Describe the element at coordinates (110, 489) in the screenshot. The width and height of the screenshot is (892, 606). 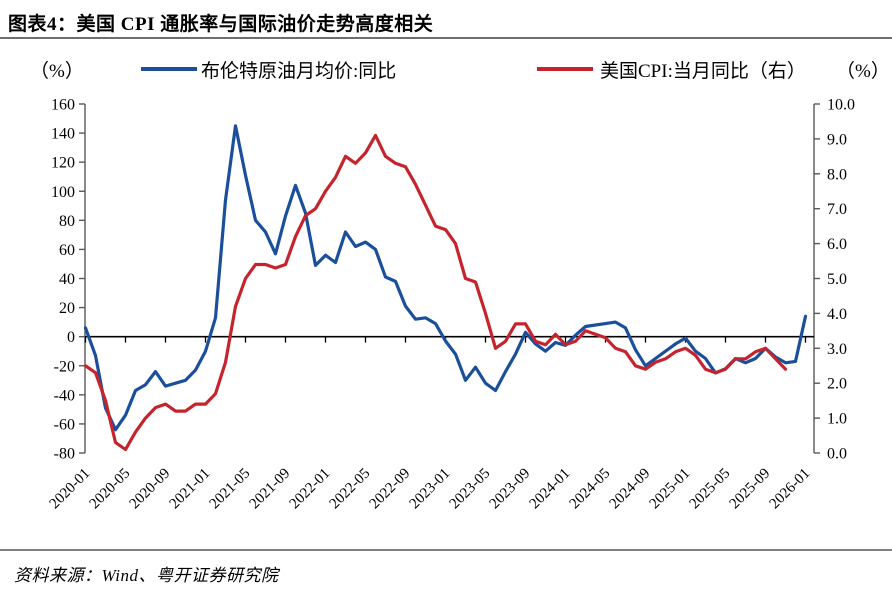
I see `x-axis-tick-label: 2020-05` at that location.